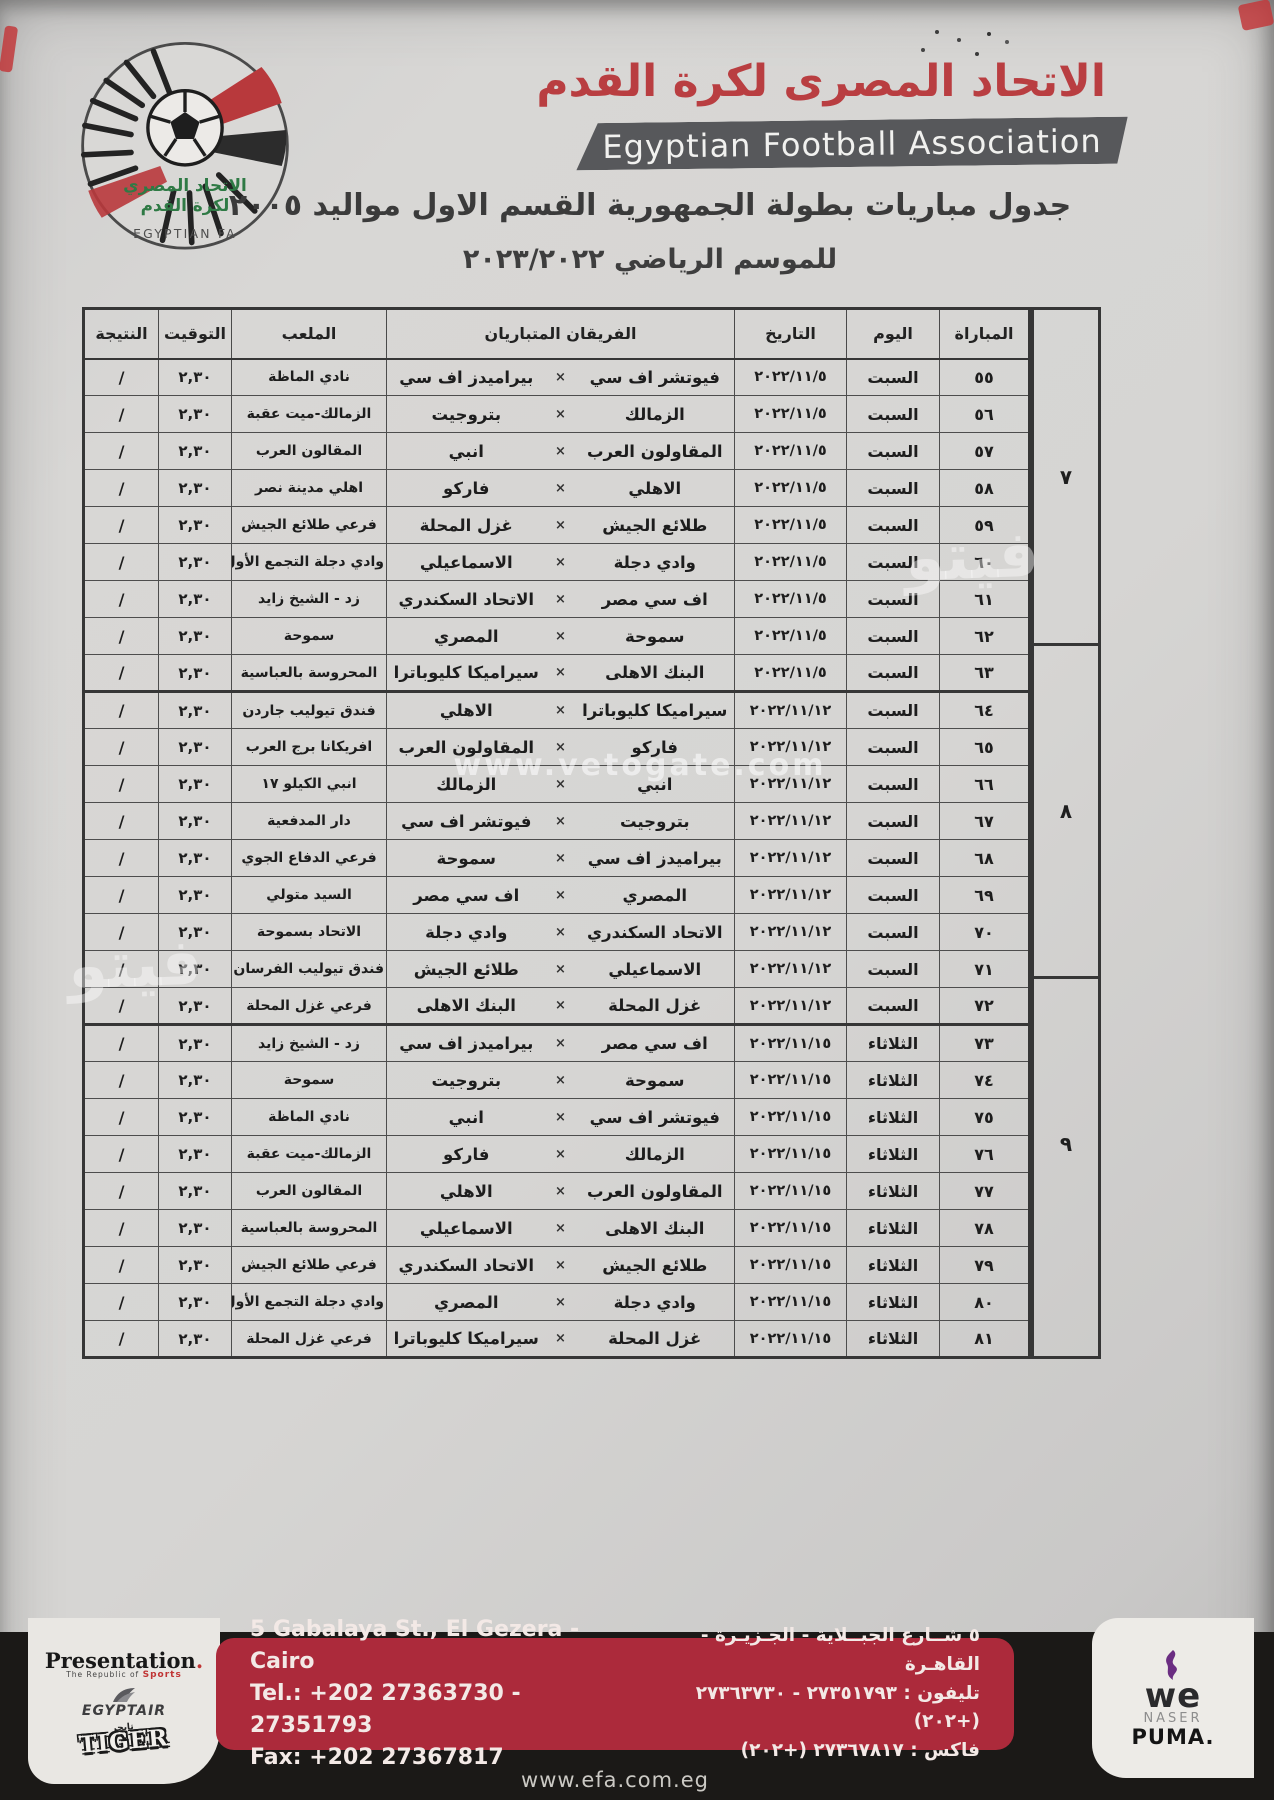 Image resolution: width=1274 pixels, height=1800 pixels. I want to click on egyptair-eagle-icon, so click(124, 1694).